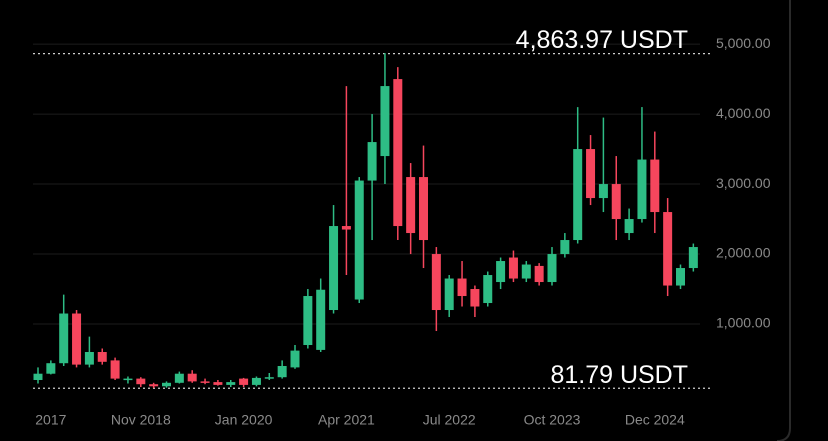  Describe the element at coordinates (619, 375) in the screenshot. I see `marker-label: 81.79 USDT` at that location.